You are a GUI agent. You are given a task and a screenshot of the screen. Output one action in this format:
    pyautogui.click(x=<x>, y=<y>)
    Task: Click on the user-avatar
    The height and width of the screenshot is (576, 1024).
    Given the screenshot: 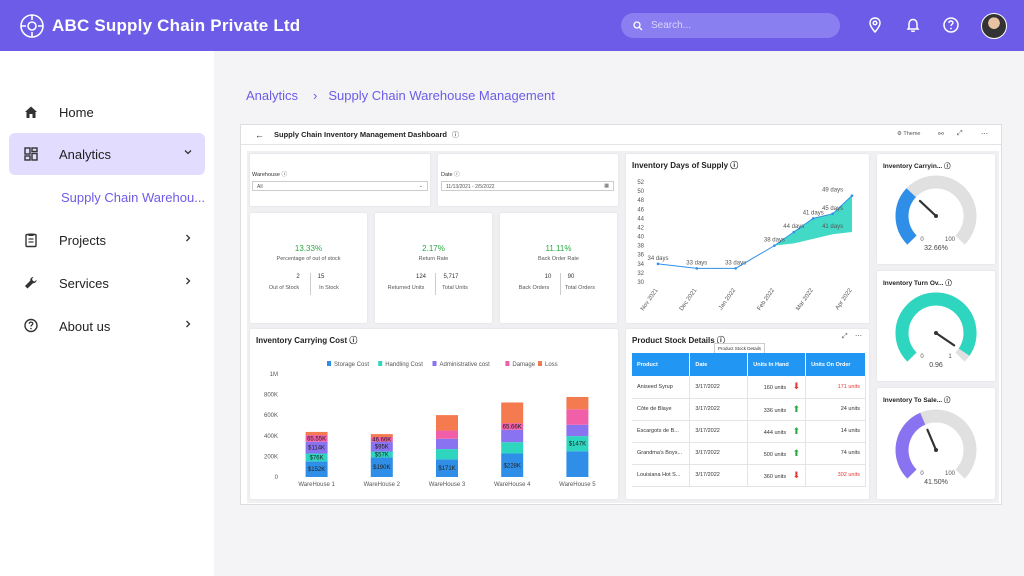 What is the action you would take?
    pyautogui.click(x=994, y=26)
    